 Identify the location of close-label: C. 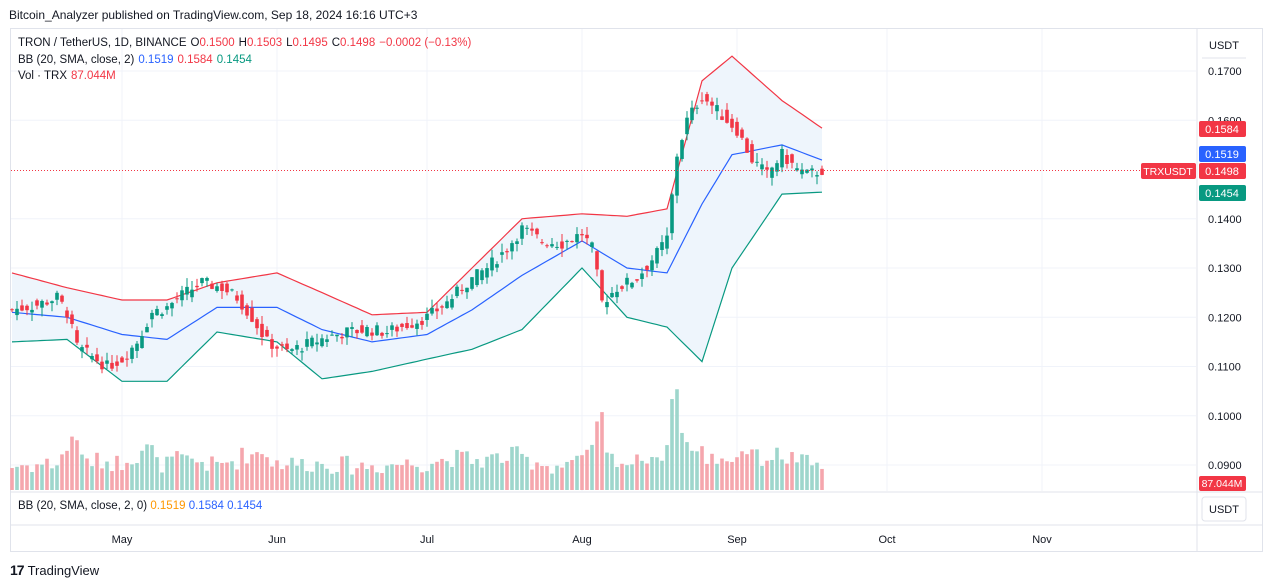
(336, 43).